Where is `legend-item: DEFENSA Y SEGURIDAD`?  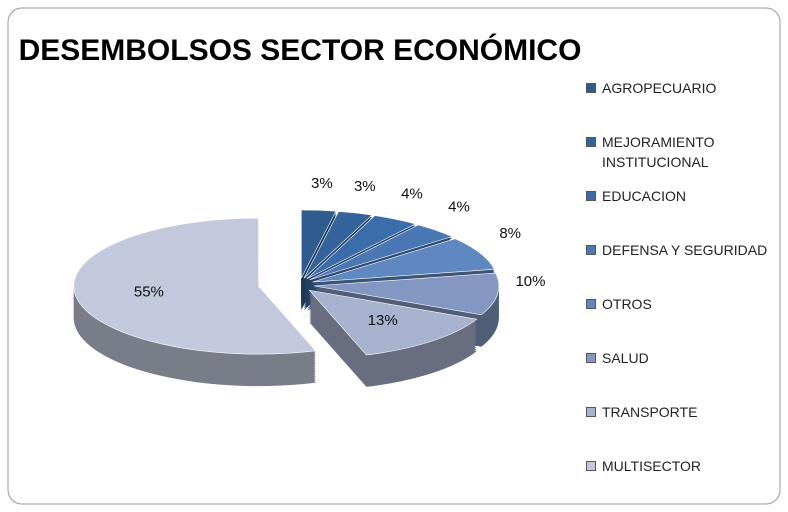
legend-item: DEFENSA Y SEGURIDAD is located at coordinates (684, 250).